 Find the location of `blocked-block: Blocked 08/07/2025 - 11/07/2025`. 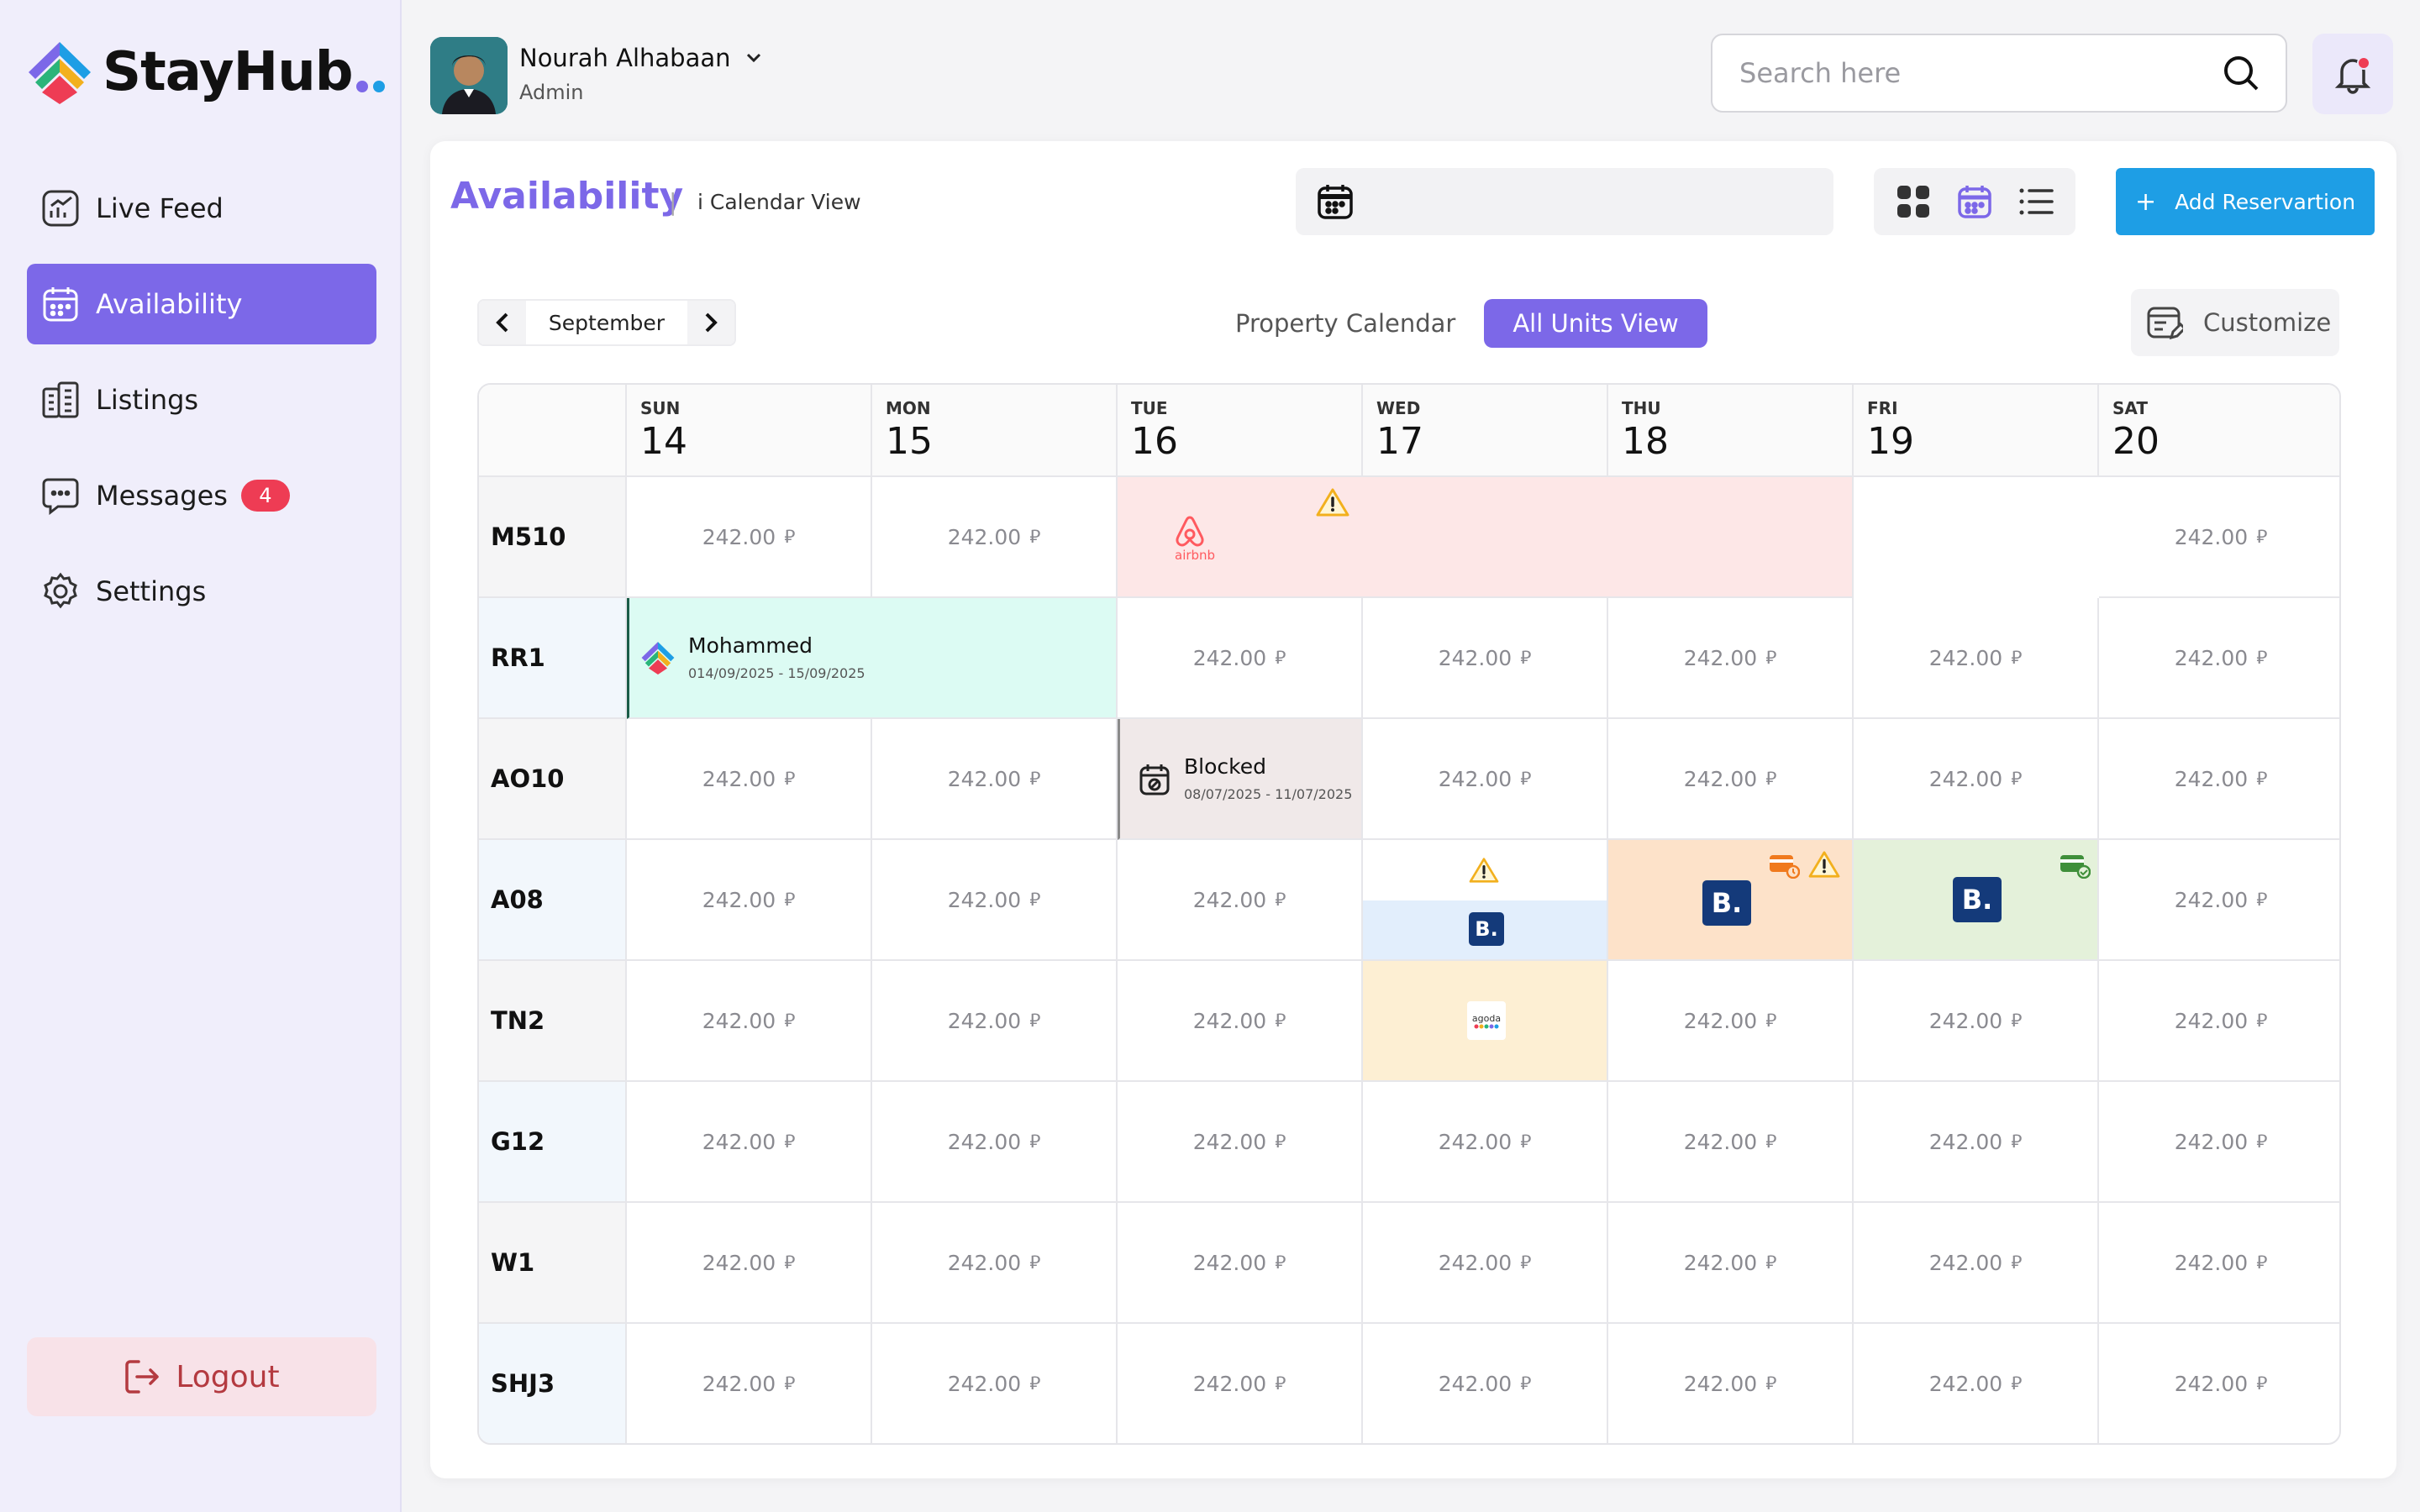

blocked-block: Blocked 08/07/2025 - 11/07/2025 is located at coordinates (1240, 779).